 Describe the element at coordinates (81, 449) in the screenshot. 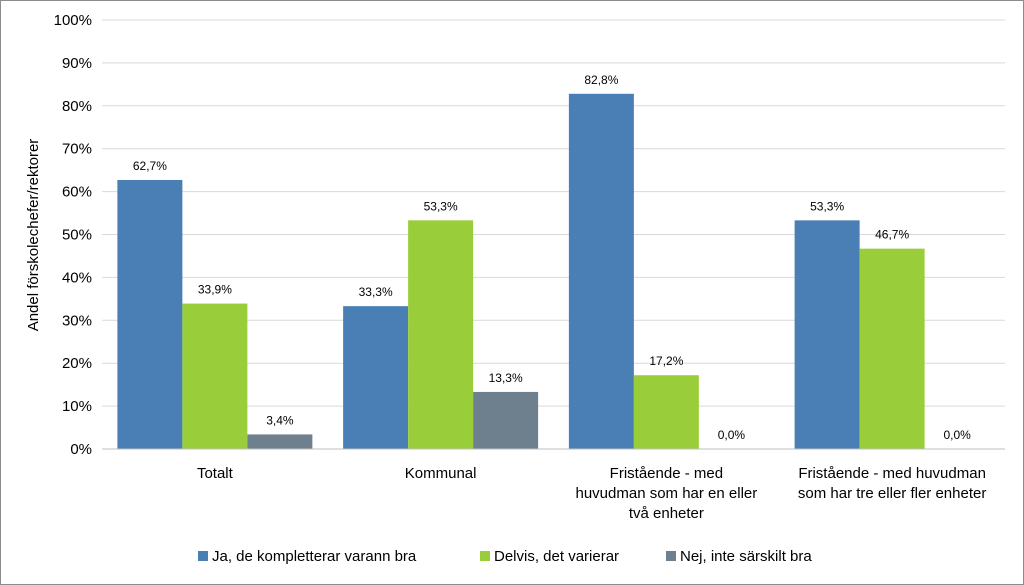

I see `y-tick-label: 0%` at that location.